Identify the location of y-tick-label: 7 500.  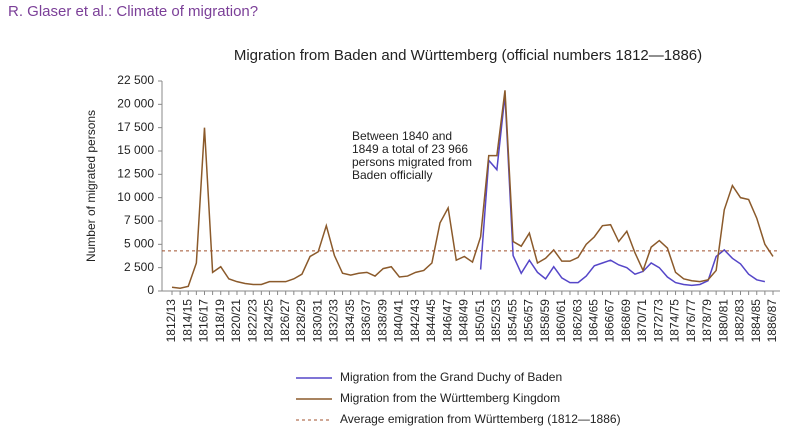
(139, 220).